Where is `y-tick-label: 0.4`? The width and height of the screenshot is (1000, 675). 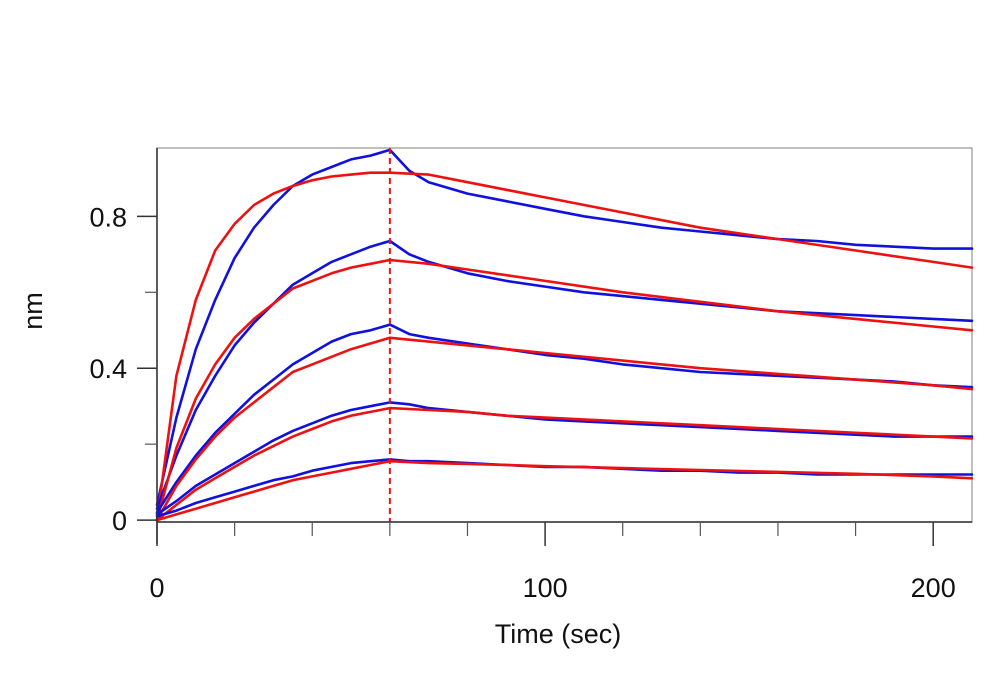
y-tick-label: 0.4 is located at coordinates (108, 369).